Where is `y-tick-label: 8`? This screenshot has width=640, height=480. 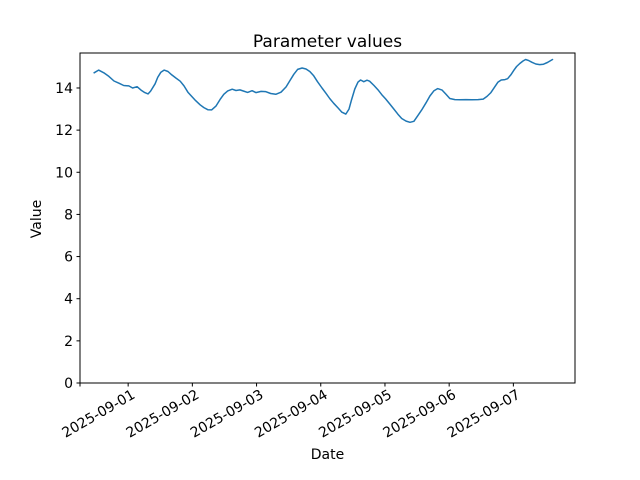 y-tick-label: 8 is located at coordinates (68, 215).